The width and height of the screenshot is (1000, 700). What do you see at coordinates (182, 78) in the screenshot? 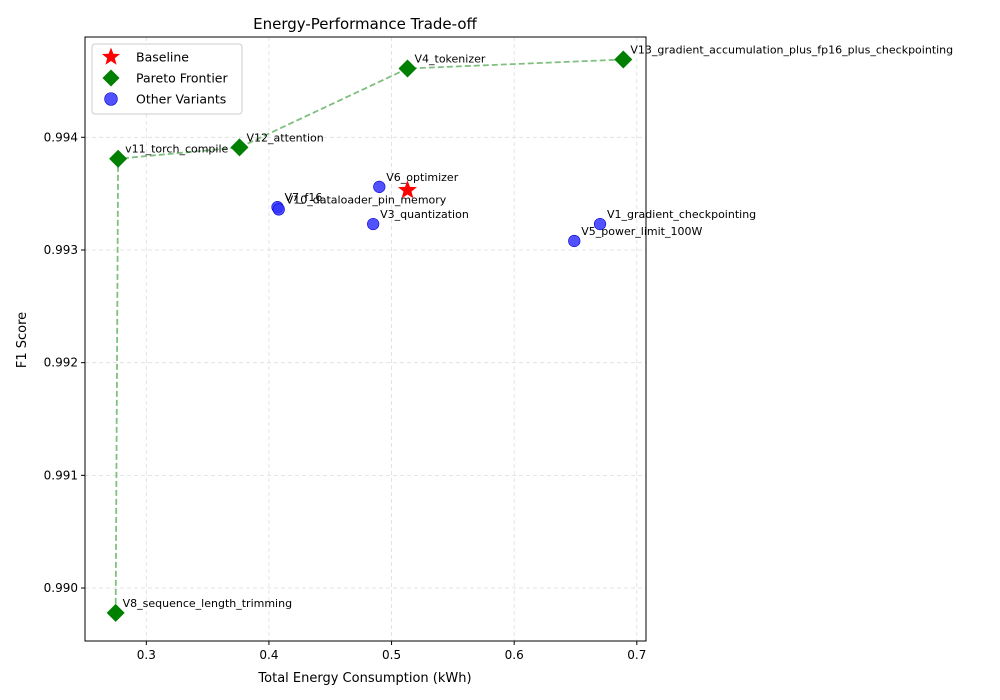
I see `legend-label: Pareto Frontier` at bounding box center [182, 78].